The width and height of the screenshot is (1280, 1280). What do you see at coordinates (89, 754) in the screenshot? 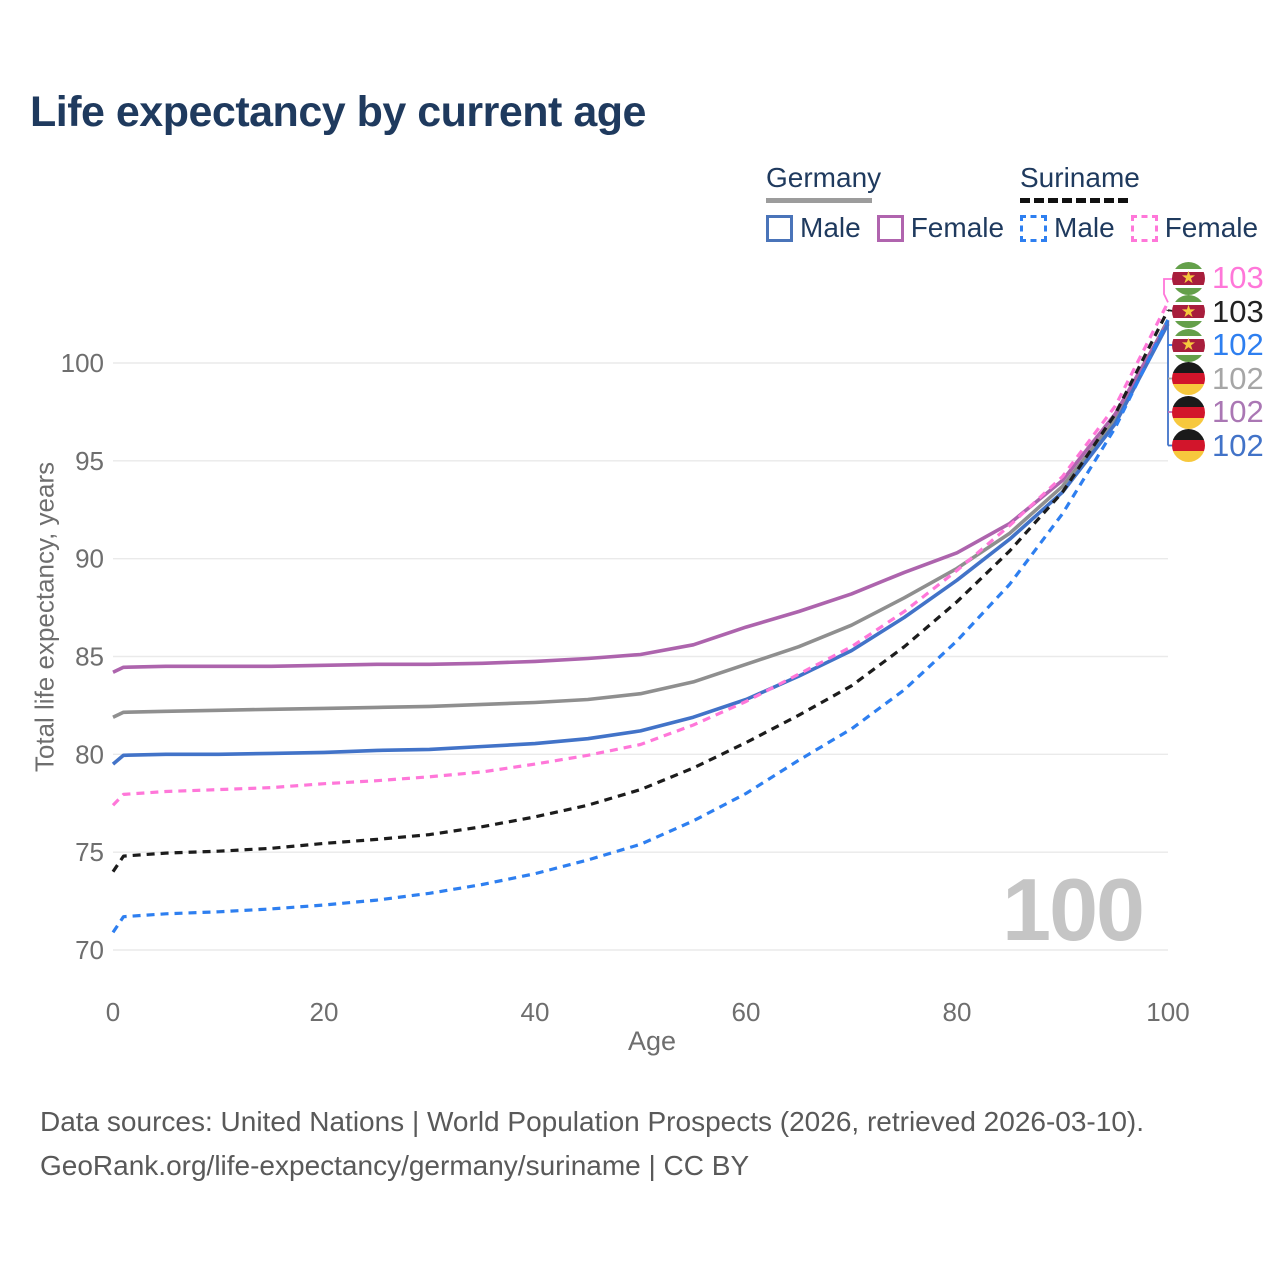
I see `y-tick-label-80: 80` at bounding box center [89, 754].